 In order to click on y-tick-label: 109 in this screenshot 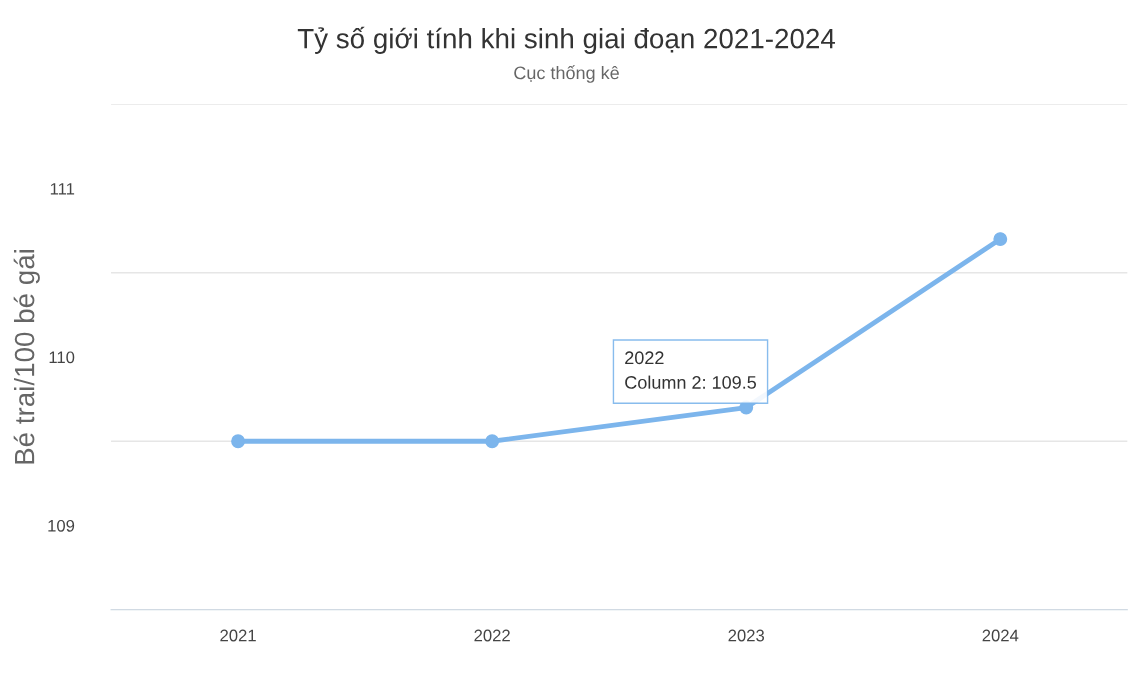, I will do `click(61, 525)`.